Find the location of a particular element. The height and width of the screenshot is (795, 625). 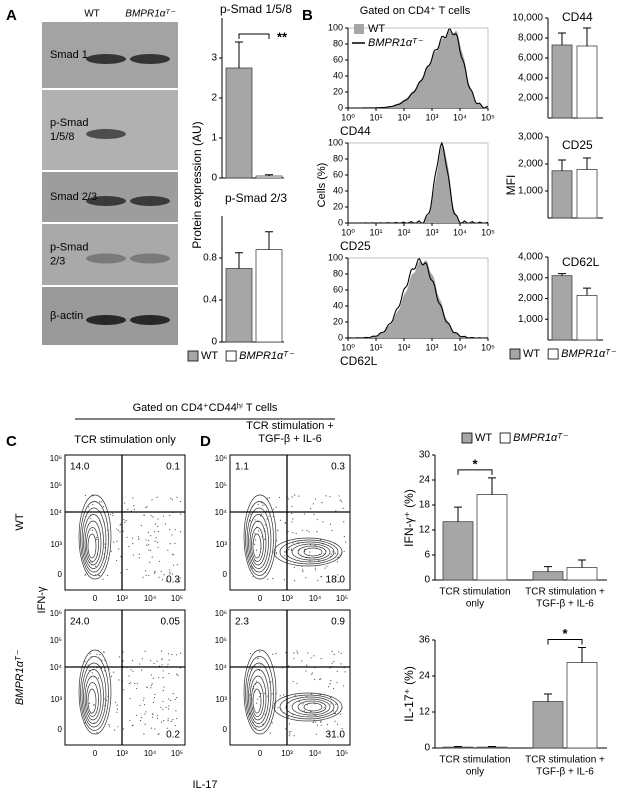

panel-label: A is located at coordinates (11, 15).